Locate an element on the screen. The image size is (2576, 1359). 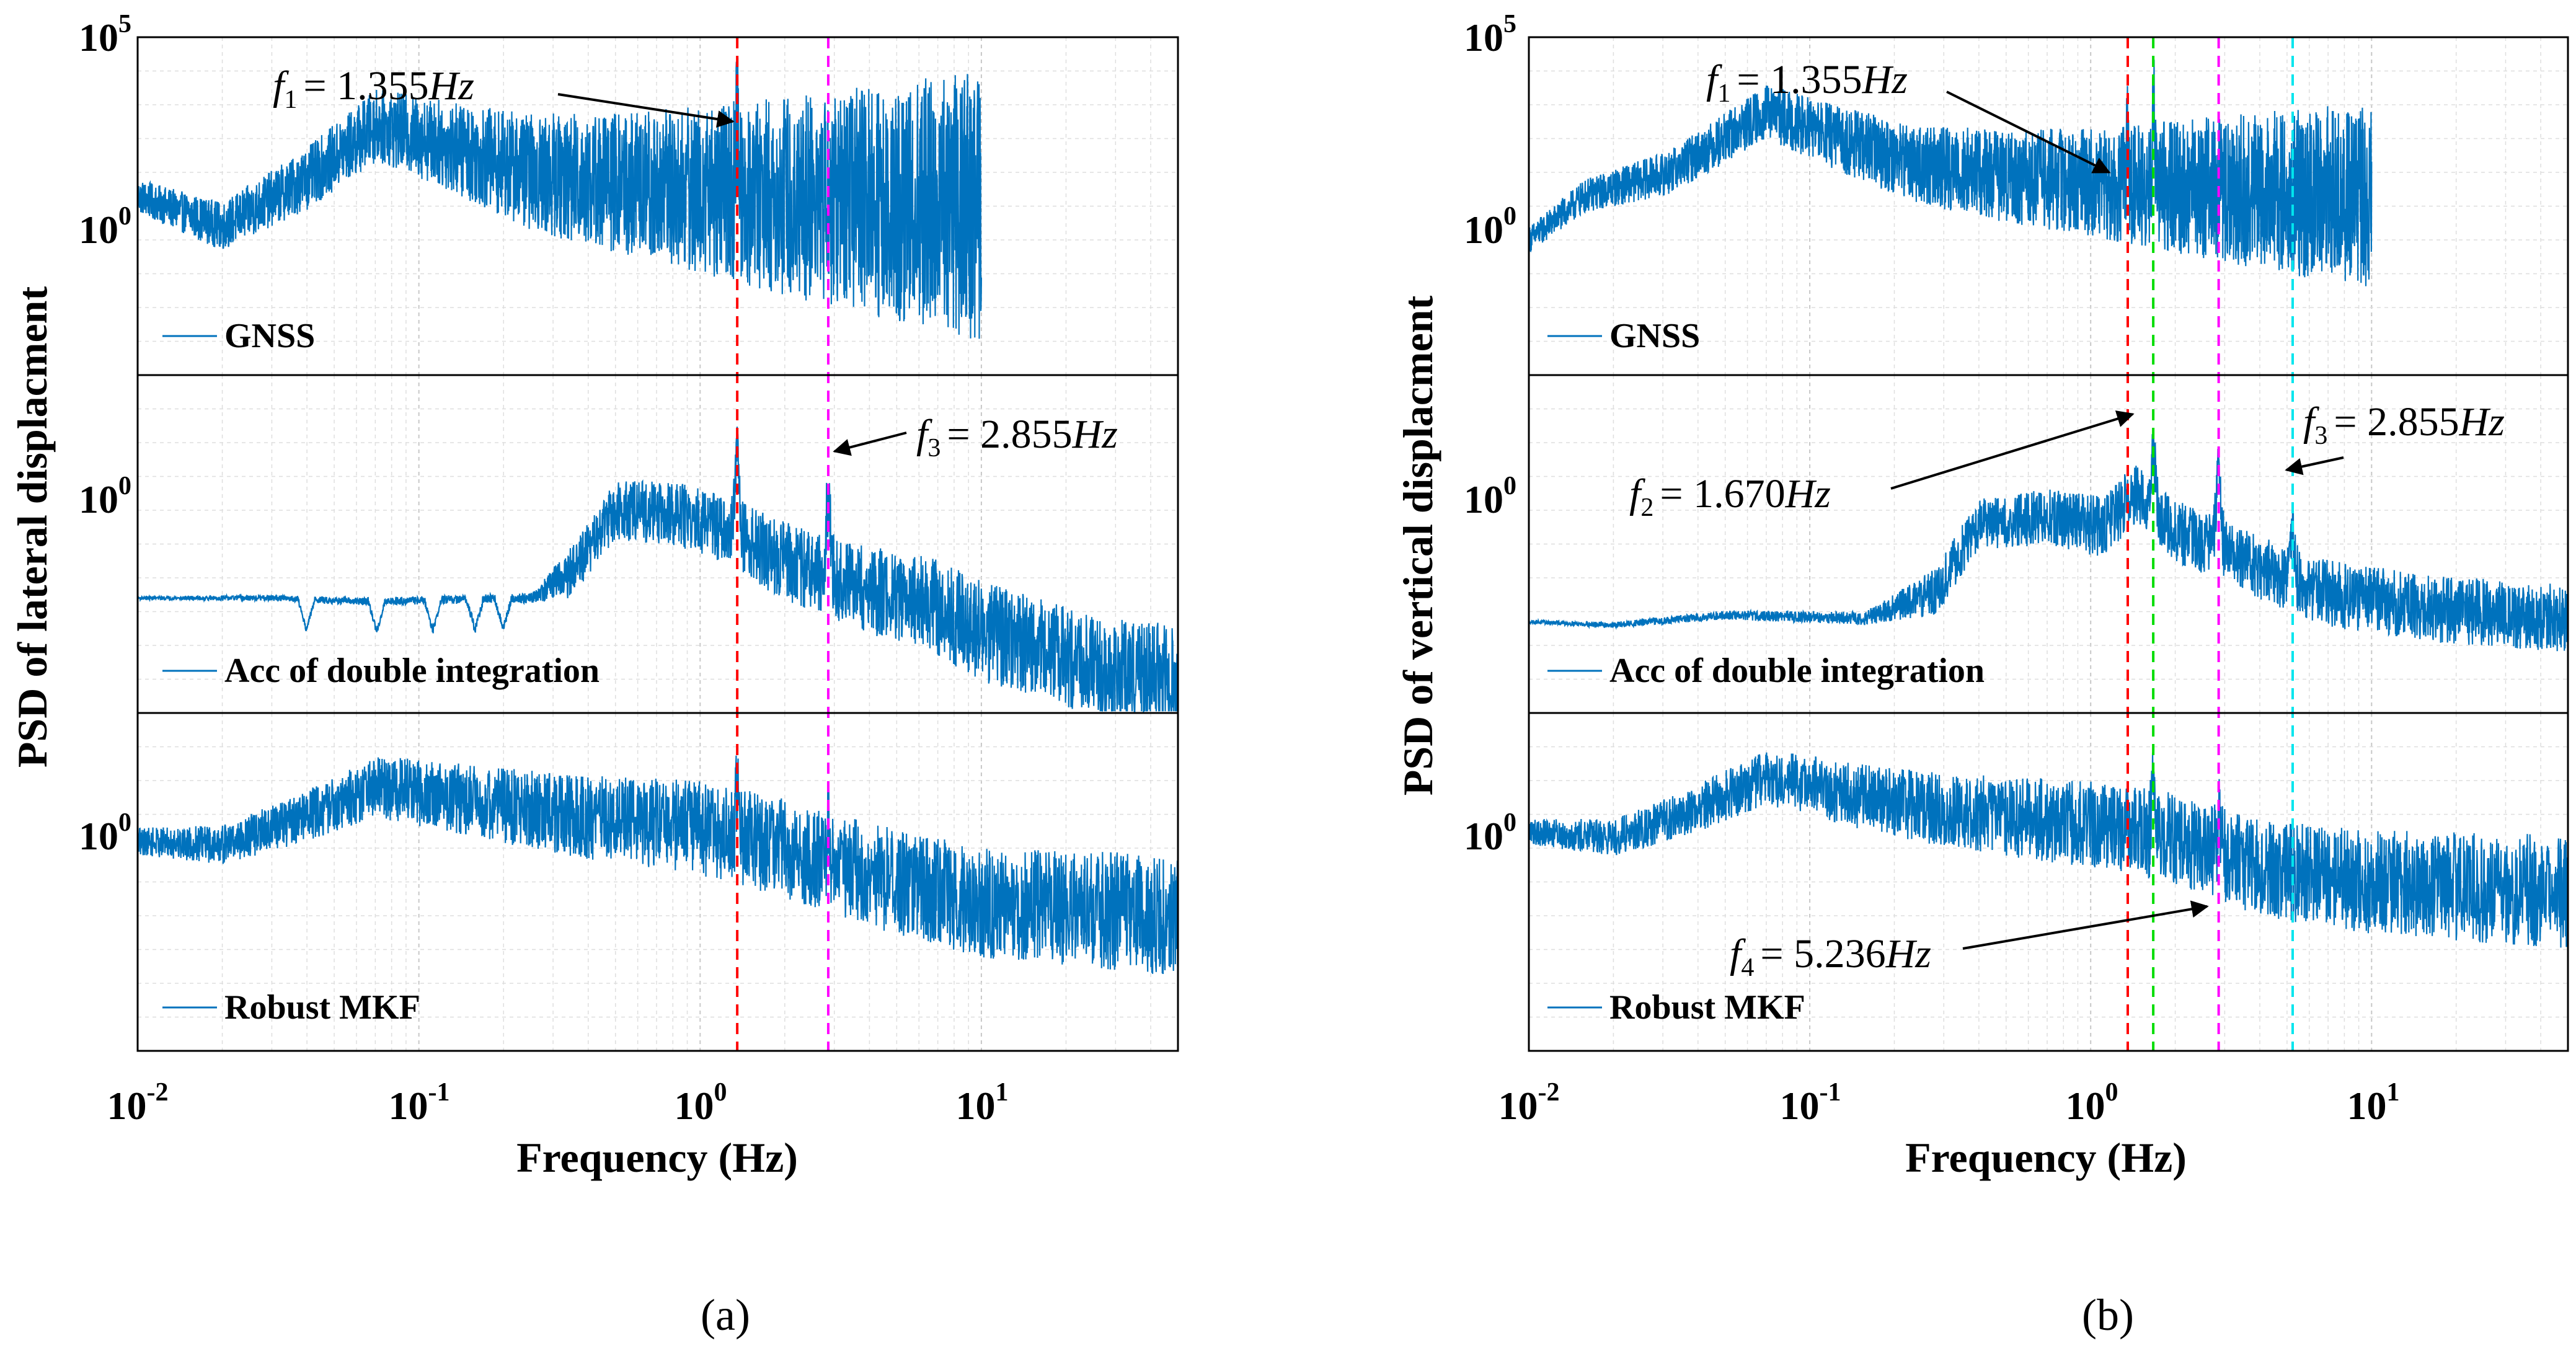
panel-b-acc-series is located at coordinates (2048, 543).